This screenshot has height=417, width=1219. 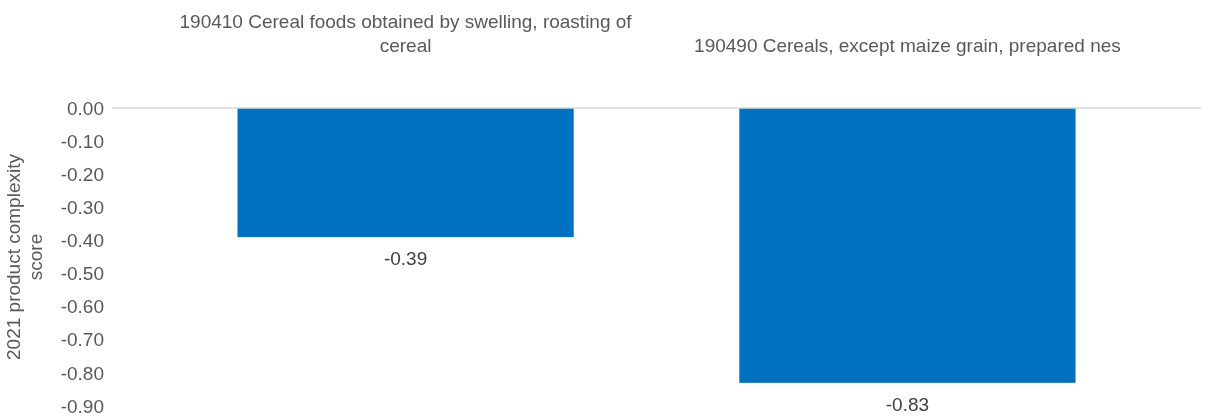 I want to click on y-tick-label: -0.40, so click(x=82, y=241).